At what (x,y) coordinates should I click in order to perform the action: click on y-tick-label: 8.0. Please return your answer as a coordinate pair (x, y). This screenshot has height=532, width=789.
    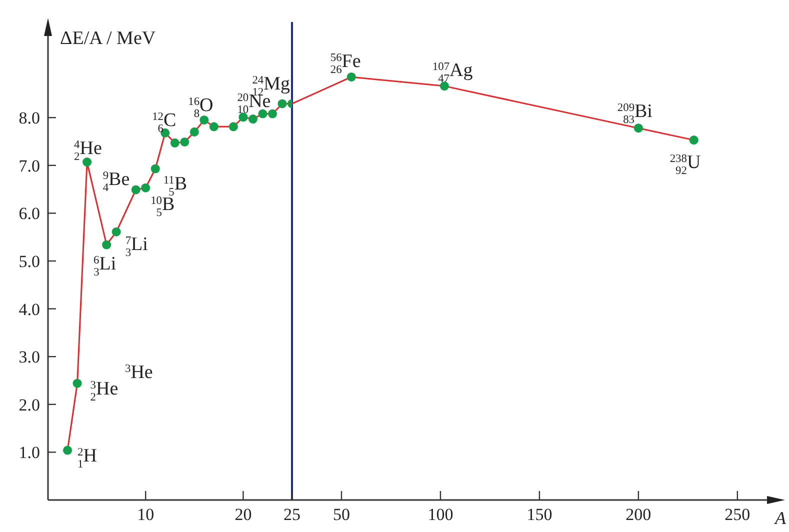
    Looking at the image, I should click on (29, 118).